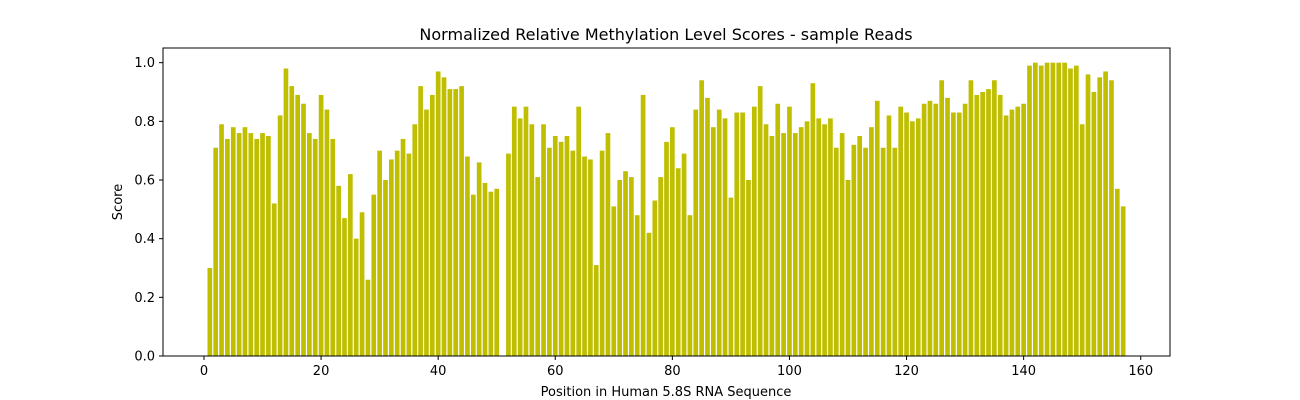 Image resolution: width=1300 pixels, height=400 pixels. Describe the element at coordinates (144, 181) in the screenshot. I see `y-tick-label: 0.6` at that location.